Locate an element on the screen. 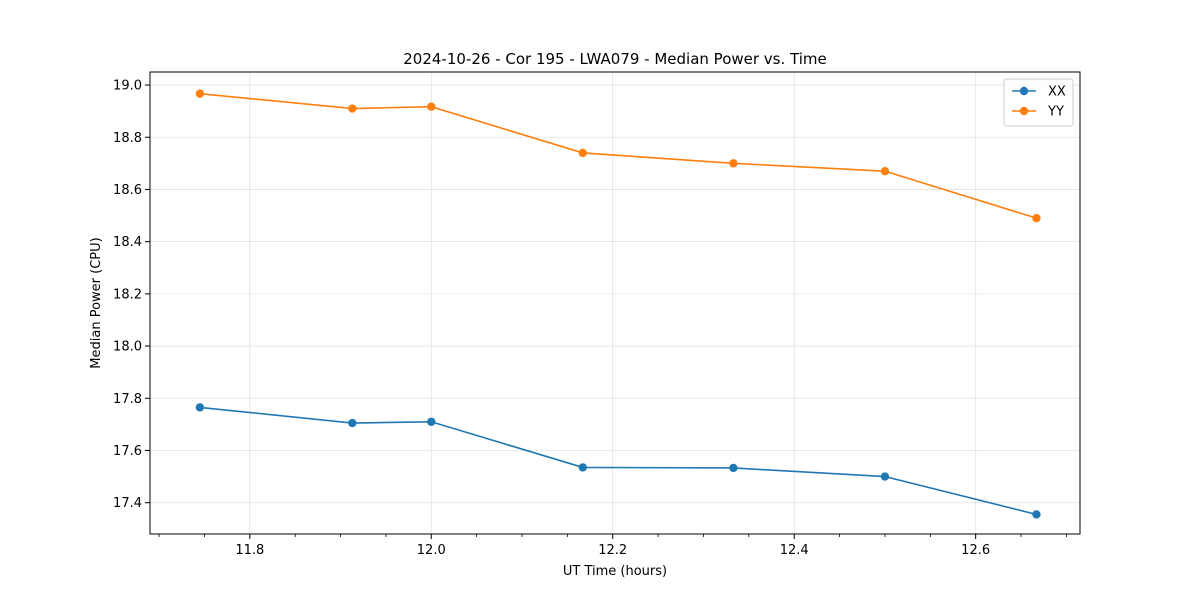 Image resolution: width=1200 pixels, height=600 pixels. y-axis-label: Median Power (CPU) is located at coordinates (96, 302).